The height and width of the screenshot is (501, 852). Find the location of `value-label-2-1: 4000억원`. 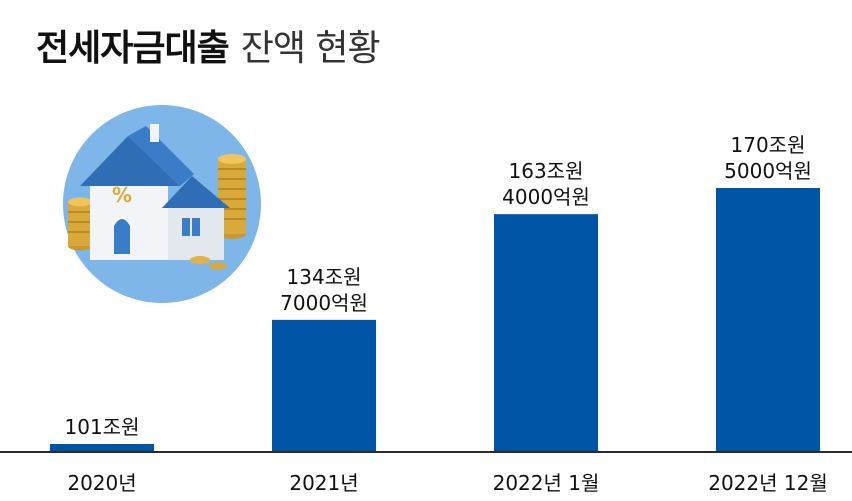

value-label-2-1: 4000억원 is located at coordinates (546, 197).